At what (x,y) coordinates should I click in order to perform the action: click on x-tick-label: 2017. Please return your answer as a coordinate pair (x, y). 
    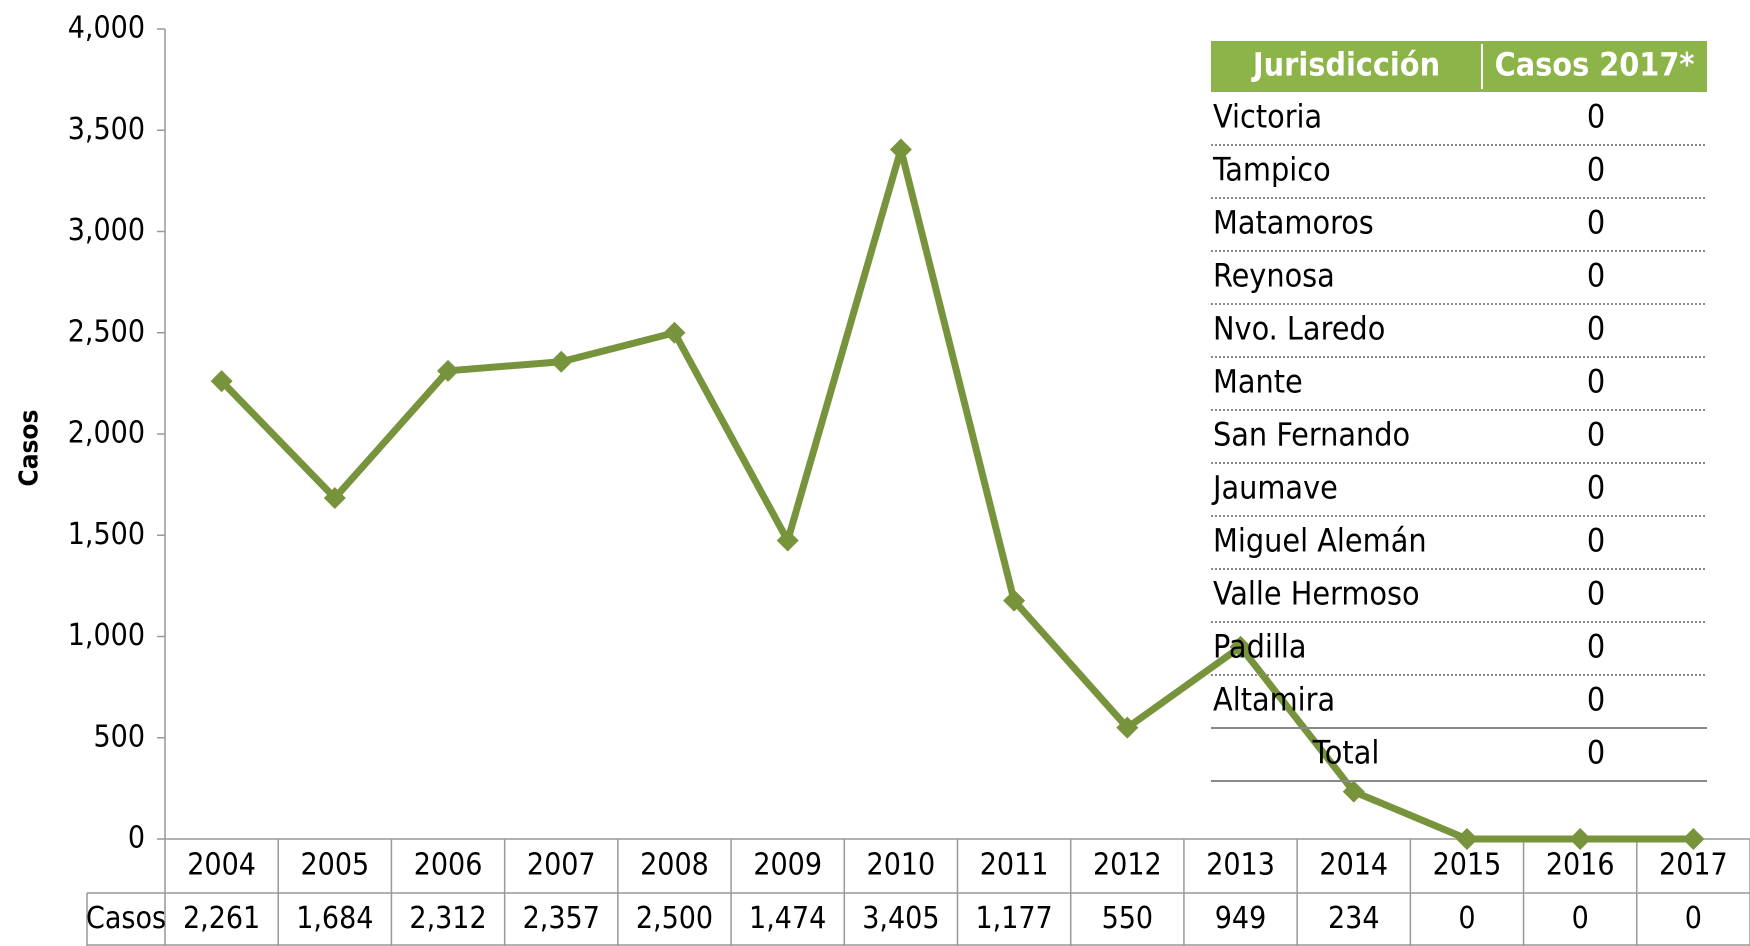
    Looking at the image, I should click on (1693, 865).